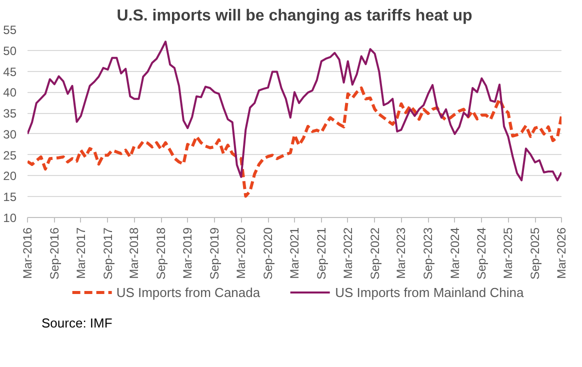 This screenshot has width=582, height=367. I want to click on x-tick-label: Sep-2024, so click(481, 253).